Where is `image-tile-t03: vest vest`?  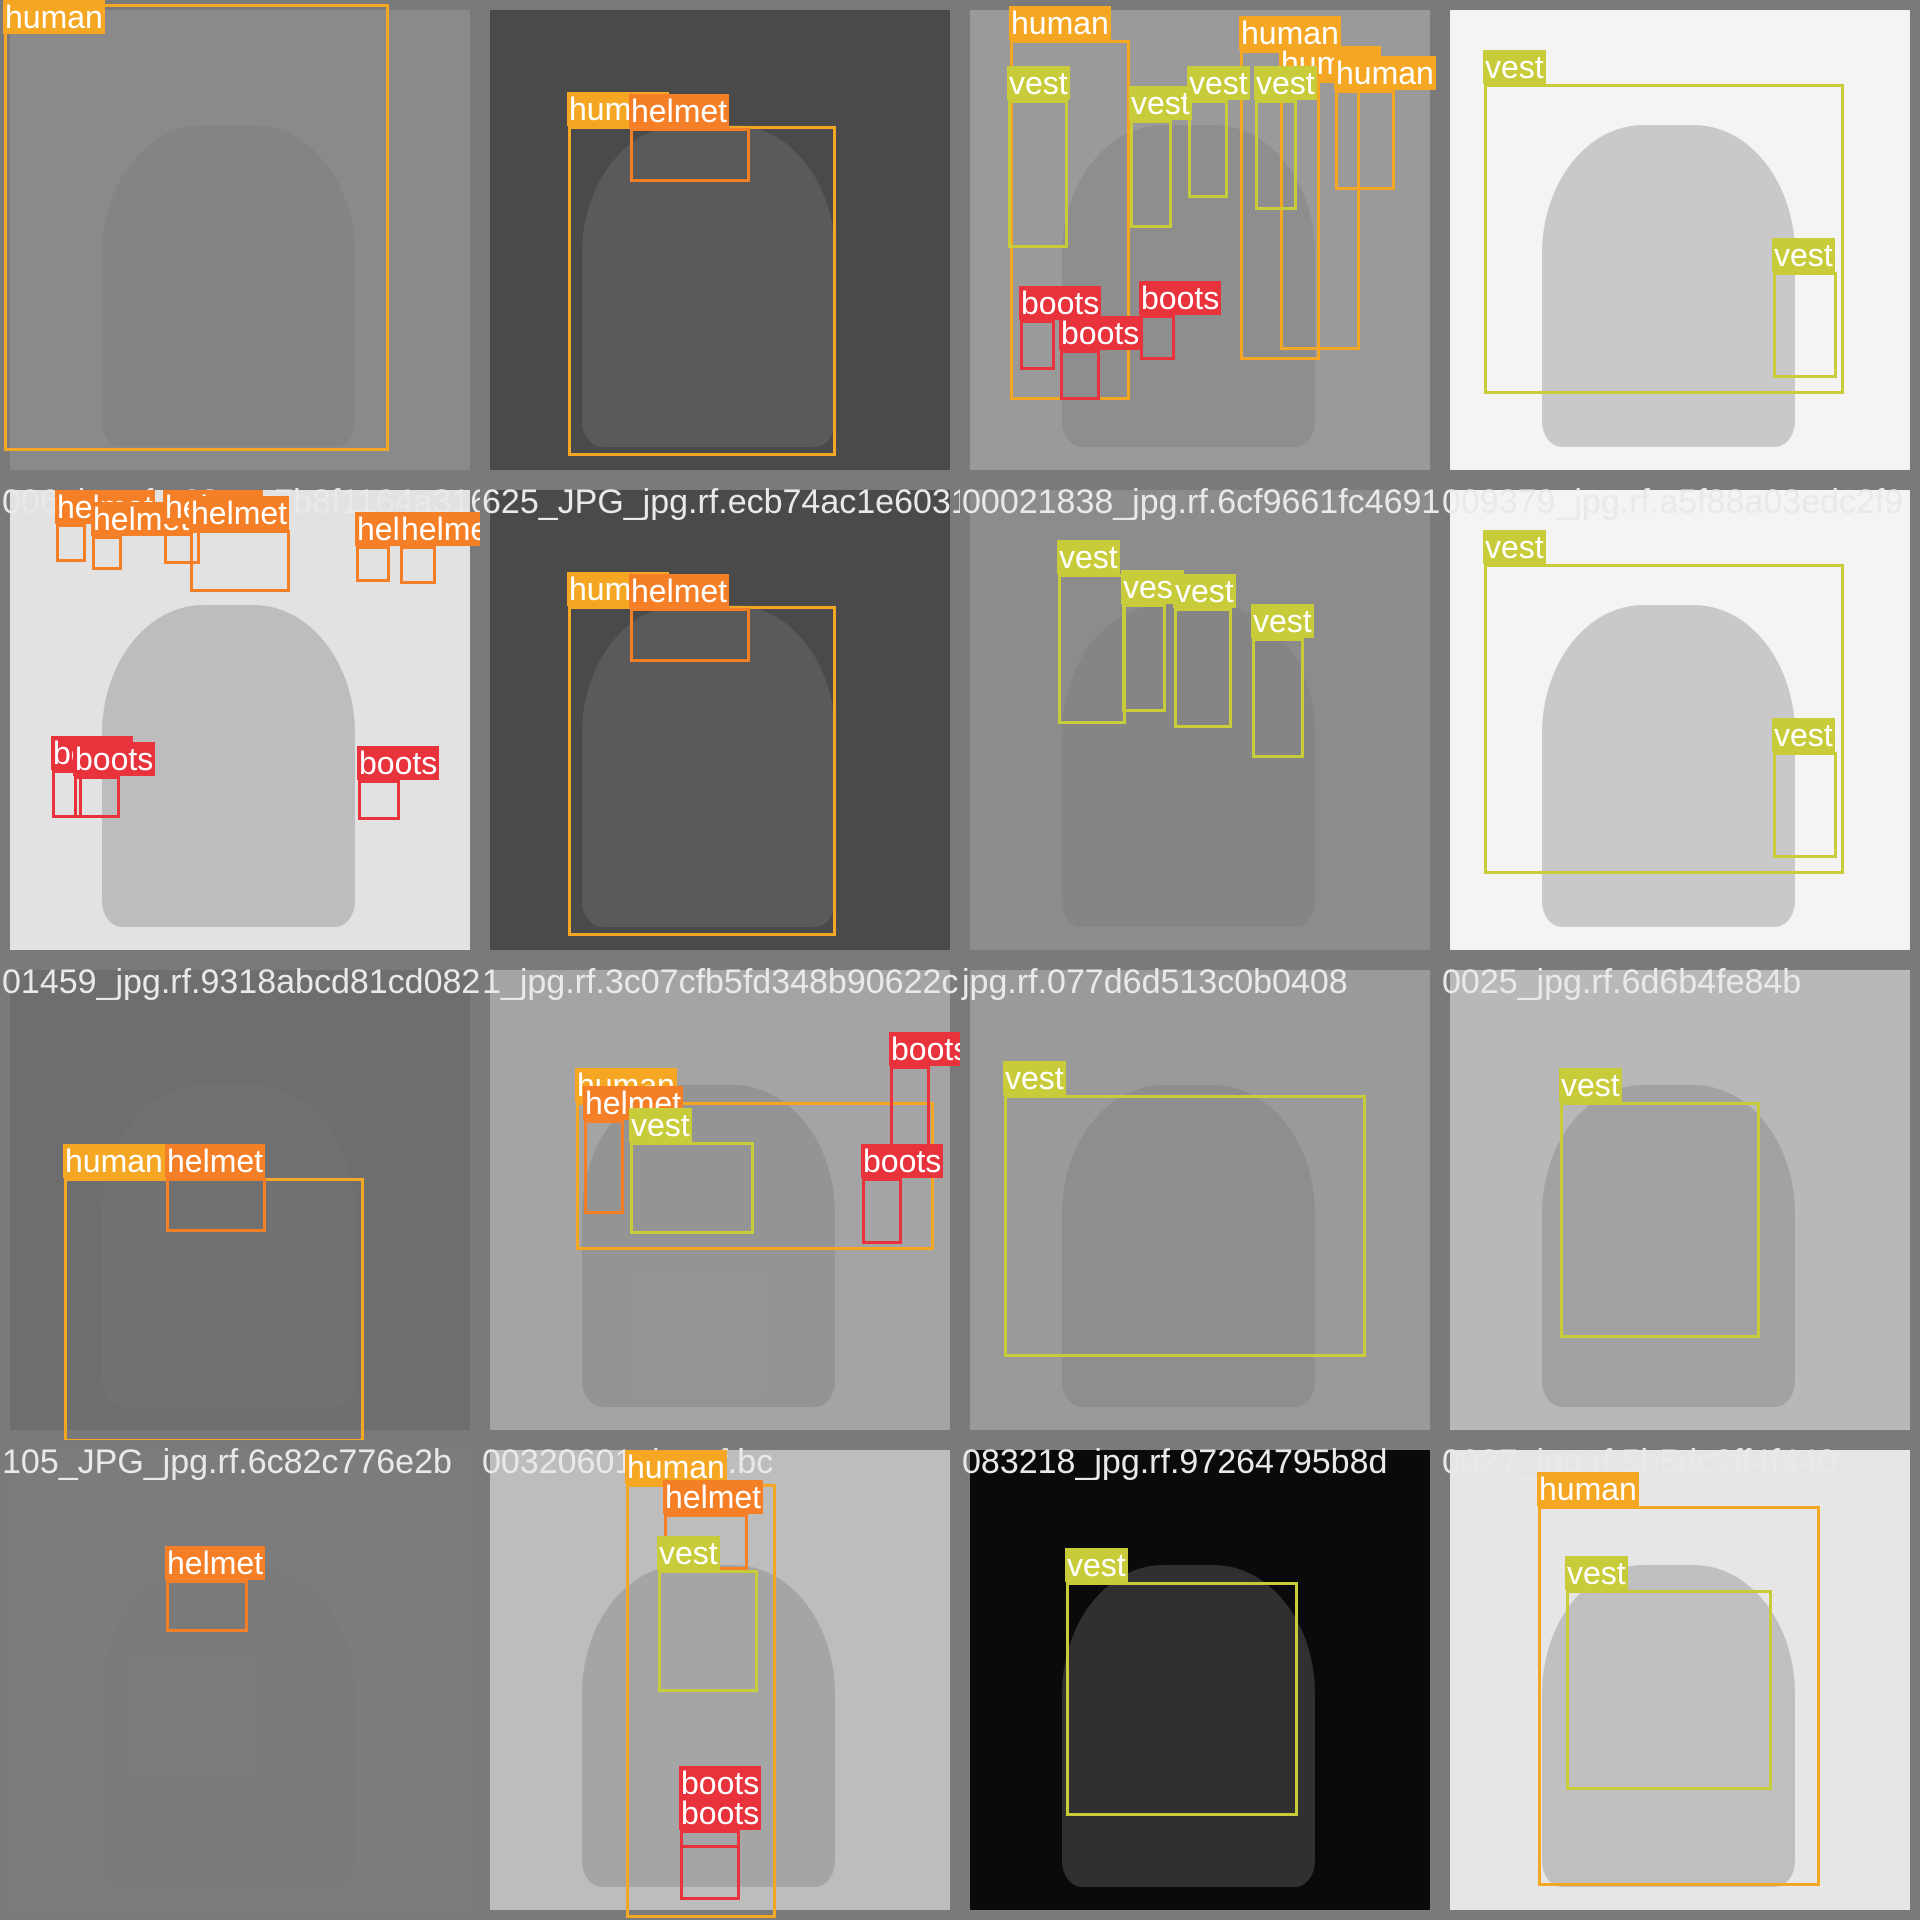 image-tile-t03: vest vest is located at coordinates (1680, 240).